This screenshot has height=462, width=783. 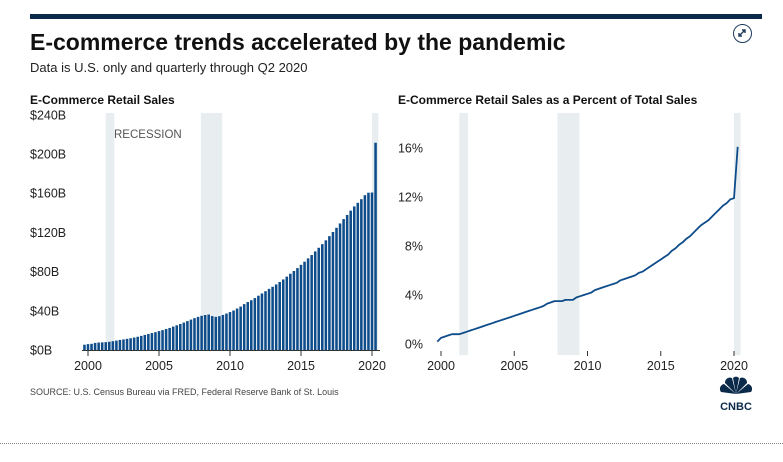 I want to click on cnbc-wordmark: CNBC, so click(x=736, y=406).